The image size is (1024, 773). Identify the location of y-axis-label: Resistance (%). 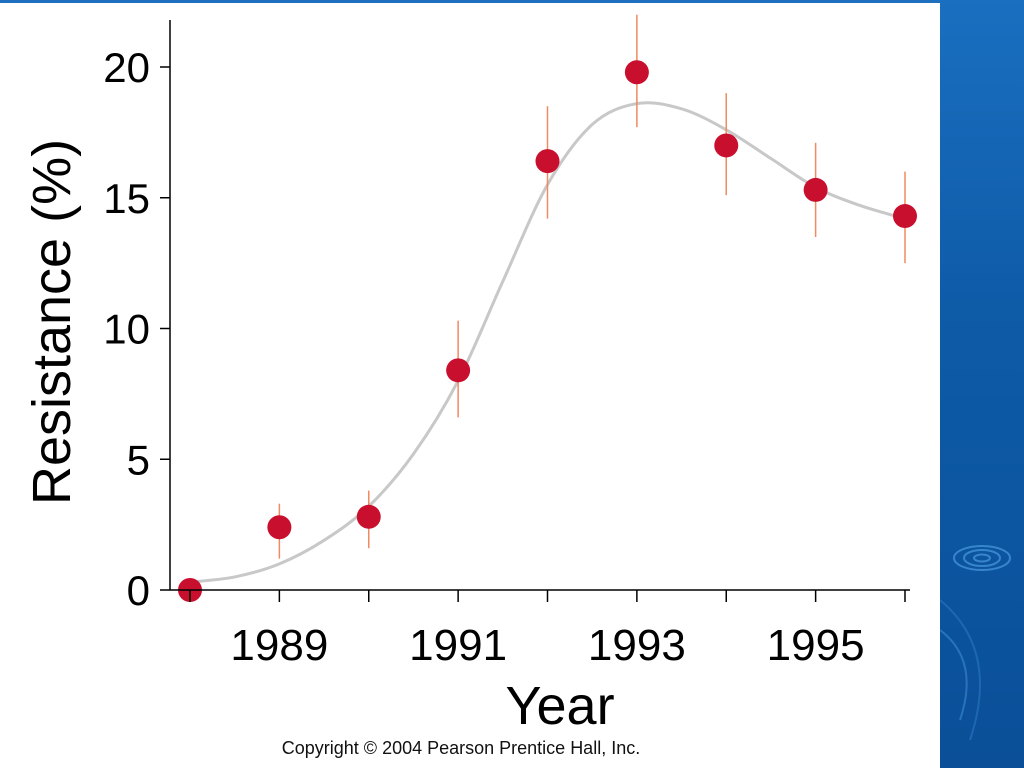
(52, 322).